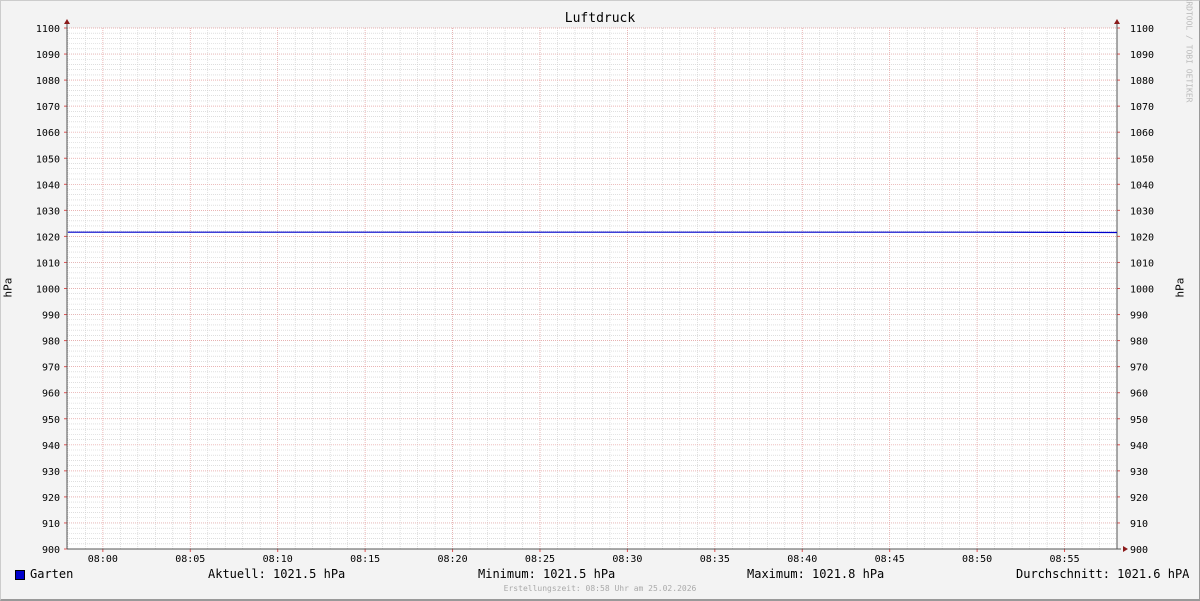  Describe the element at coordinates (48, 237) in the screenshot. I see `y-tick-label-left: 1020` at that location.